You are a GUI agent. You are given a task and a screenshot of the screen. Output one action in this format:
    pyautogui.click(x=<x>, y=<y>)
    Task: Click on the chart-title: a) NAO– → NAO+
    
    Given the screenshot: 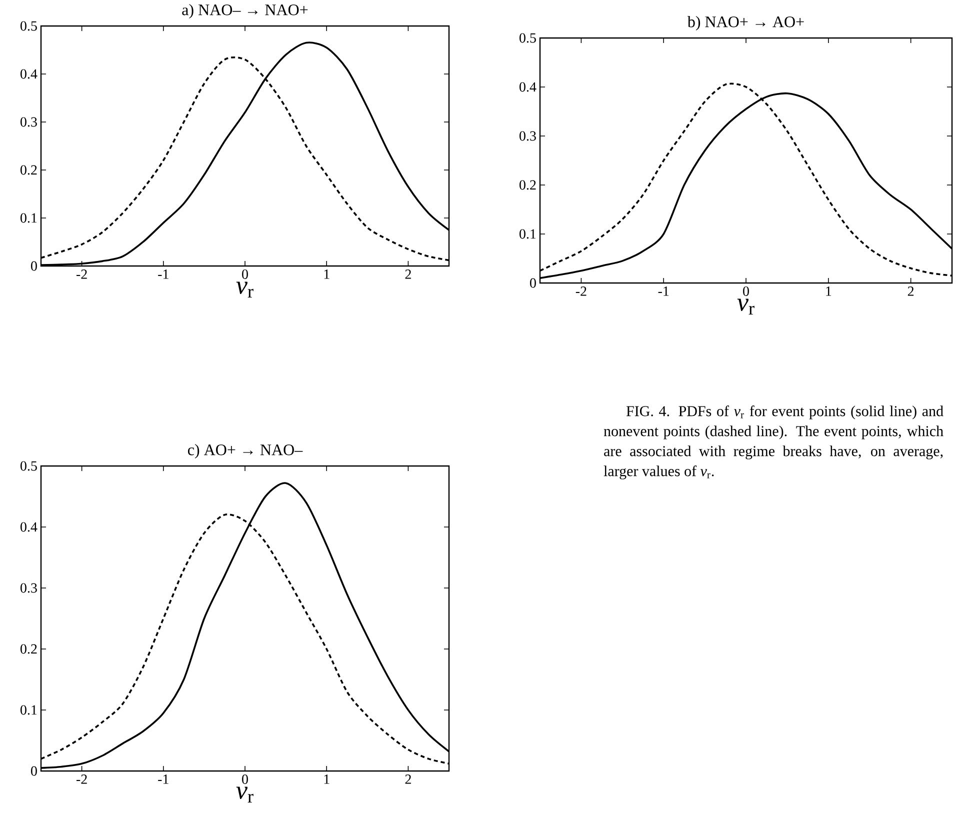 What is the action you would take?
    pyautogui.click(x=245, y=11)
    